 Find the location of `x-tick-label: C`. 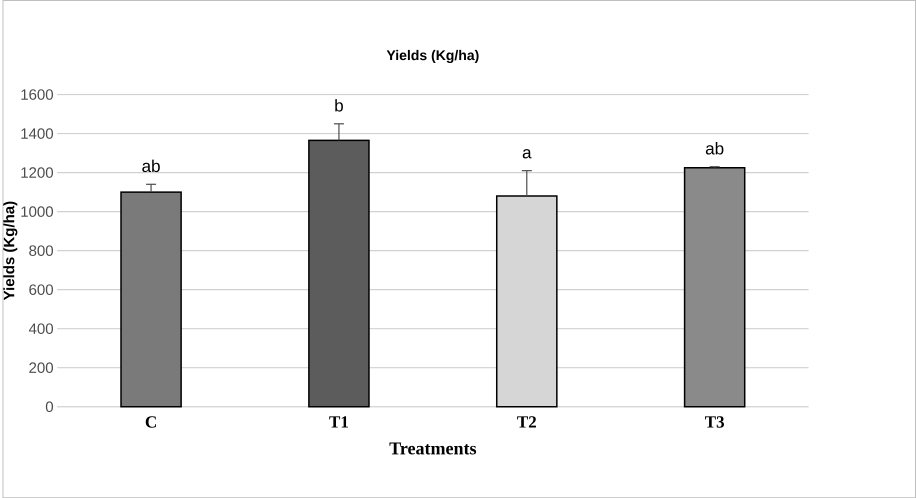

x-tick-label: C is located at coordinates (151, 422).